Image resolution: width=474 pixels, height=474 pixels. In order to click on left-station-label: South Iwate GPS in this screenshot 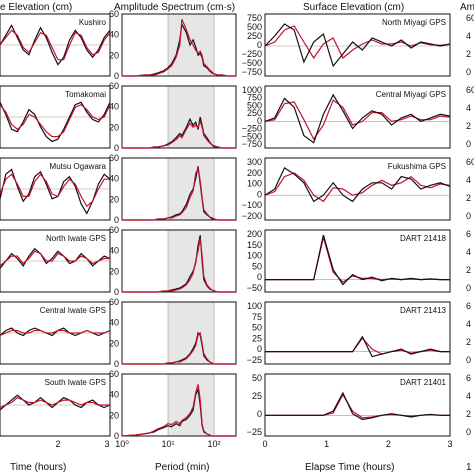, I will do `click(75, 382)`.